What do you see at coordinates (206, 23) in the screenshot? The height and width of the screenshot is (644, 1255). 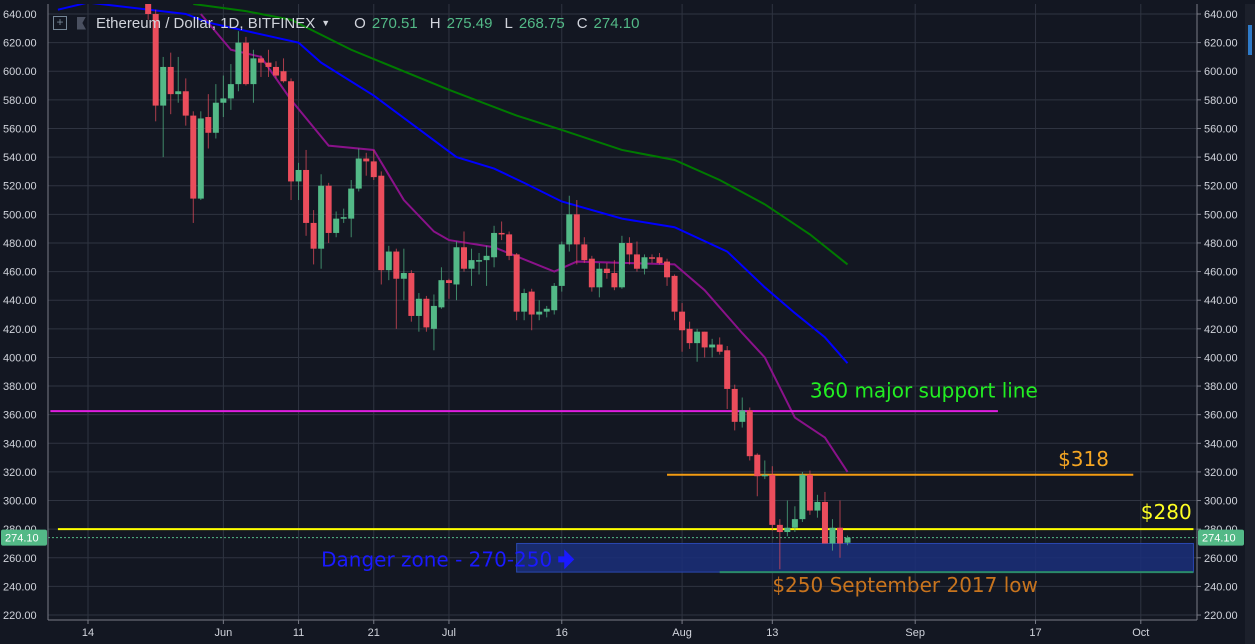 I see `symbol-title: Ethereum / Dollar, 1D, BITFINEX` at bounding box center [206, 23].